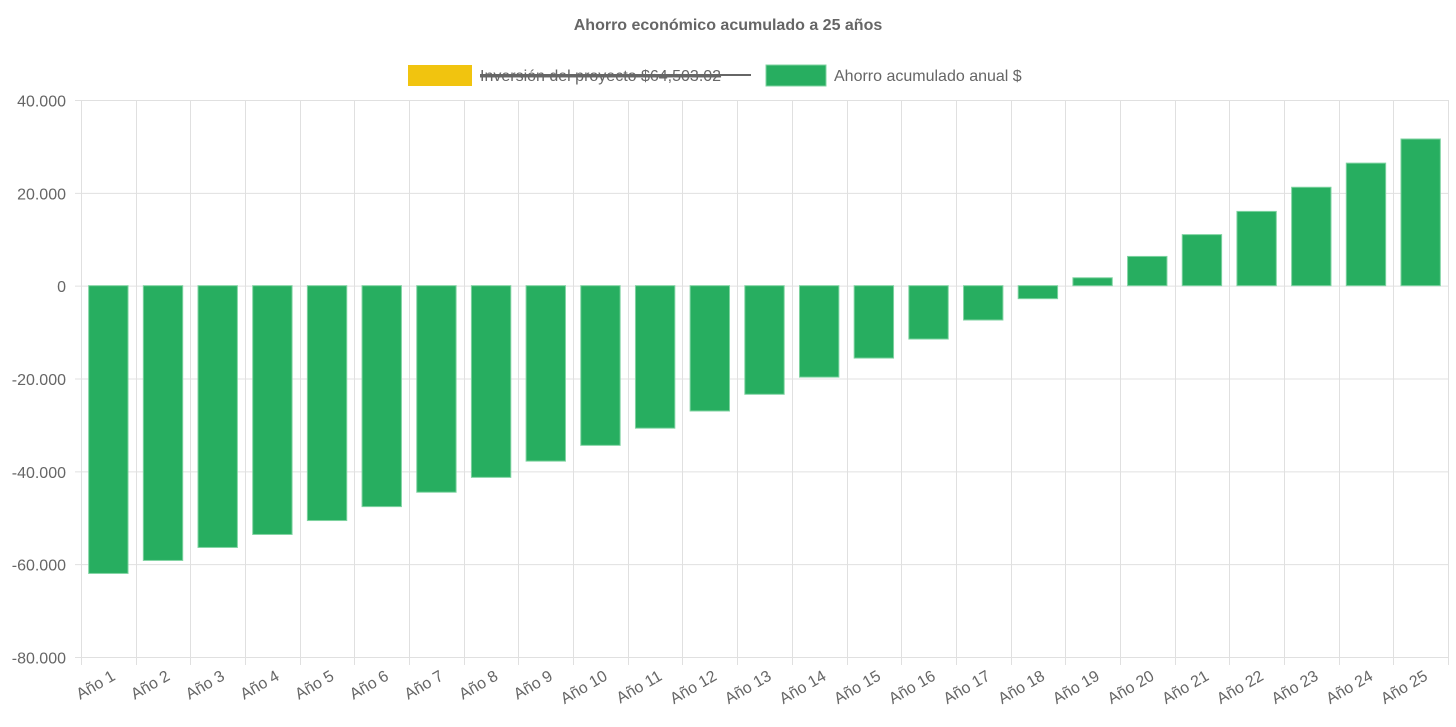 The image size is (1456, 727). What do you see at coordinates (639, 688) in the screenshot?
I see `x-tick-label: Año 11` at bounding box center [639, 688].